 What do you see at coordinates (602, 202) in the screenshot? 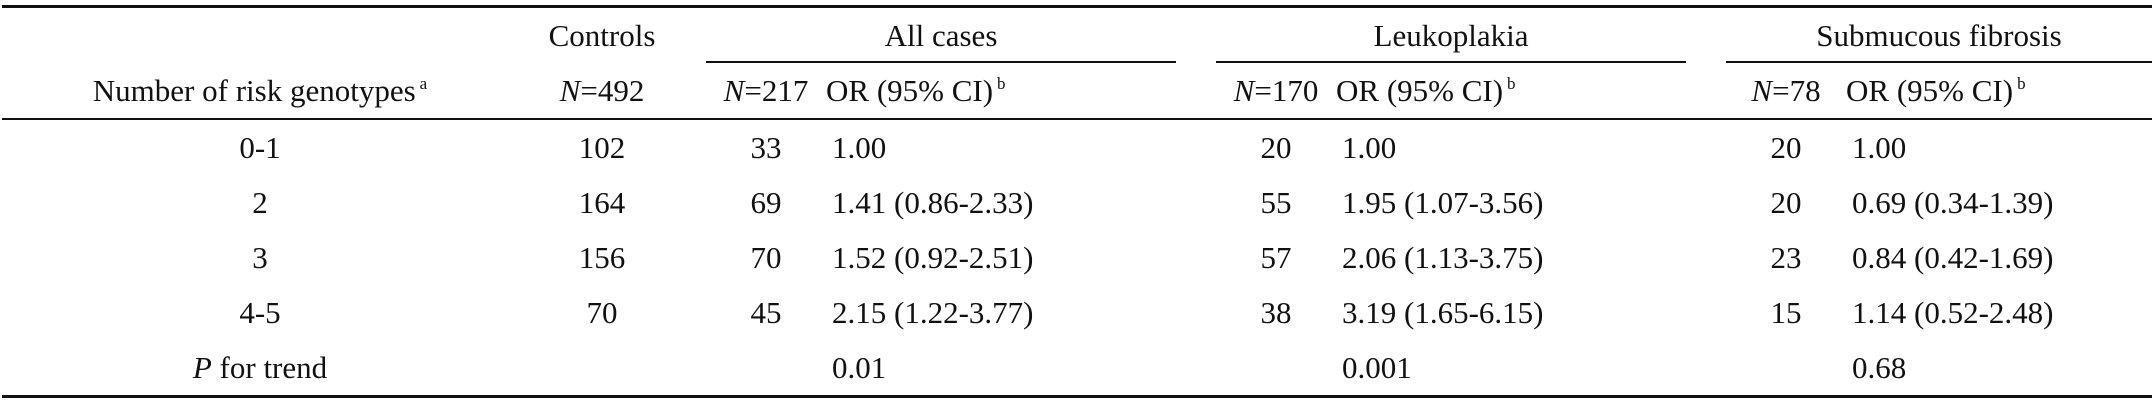
I see `controls-count: 164` at bounding box center [602, 202].